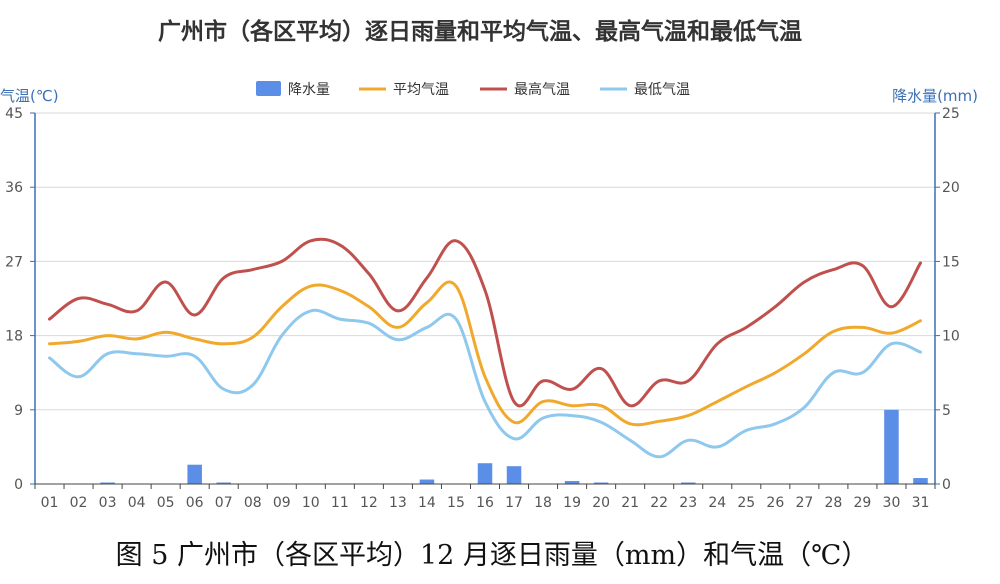 This screenshot has width=1000, height=584. I want to click on x-tick-label: 23, so click(688, 503).